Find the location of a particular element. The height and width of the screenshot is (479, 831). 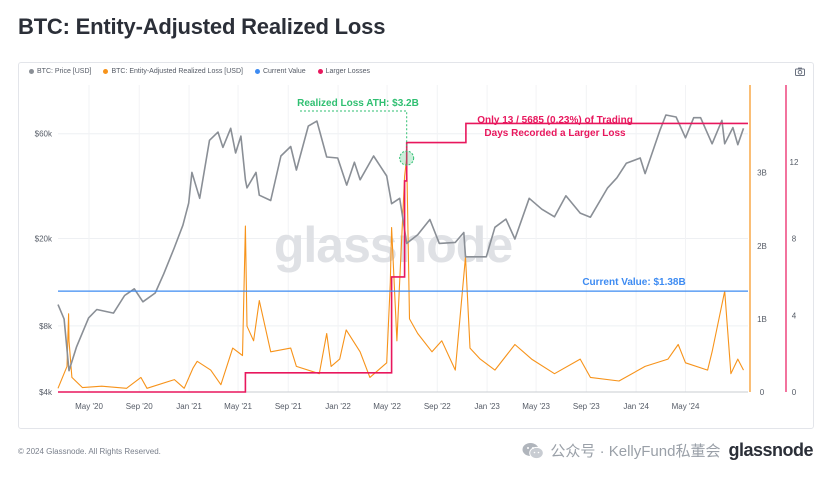

legend-swatch-loss is located at coordinates (106, 71).